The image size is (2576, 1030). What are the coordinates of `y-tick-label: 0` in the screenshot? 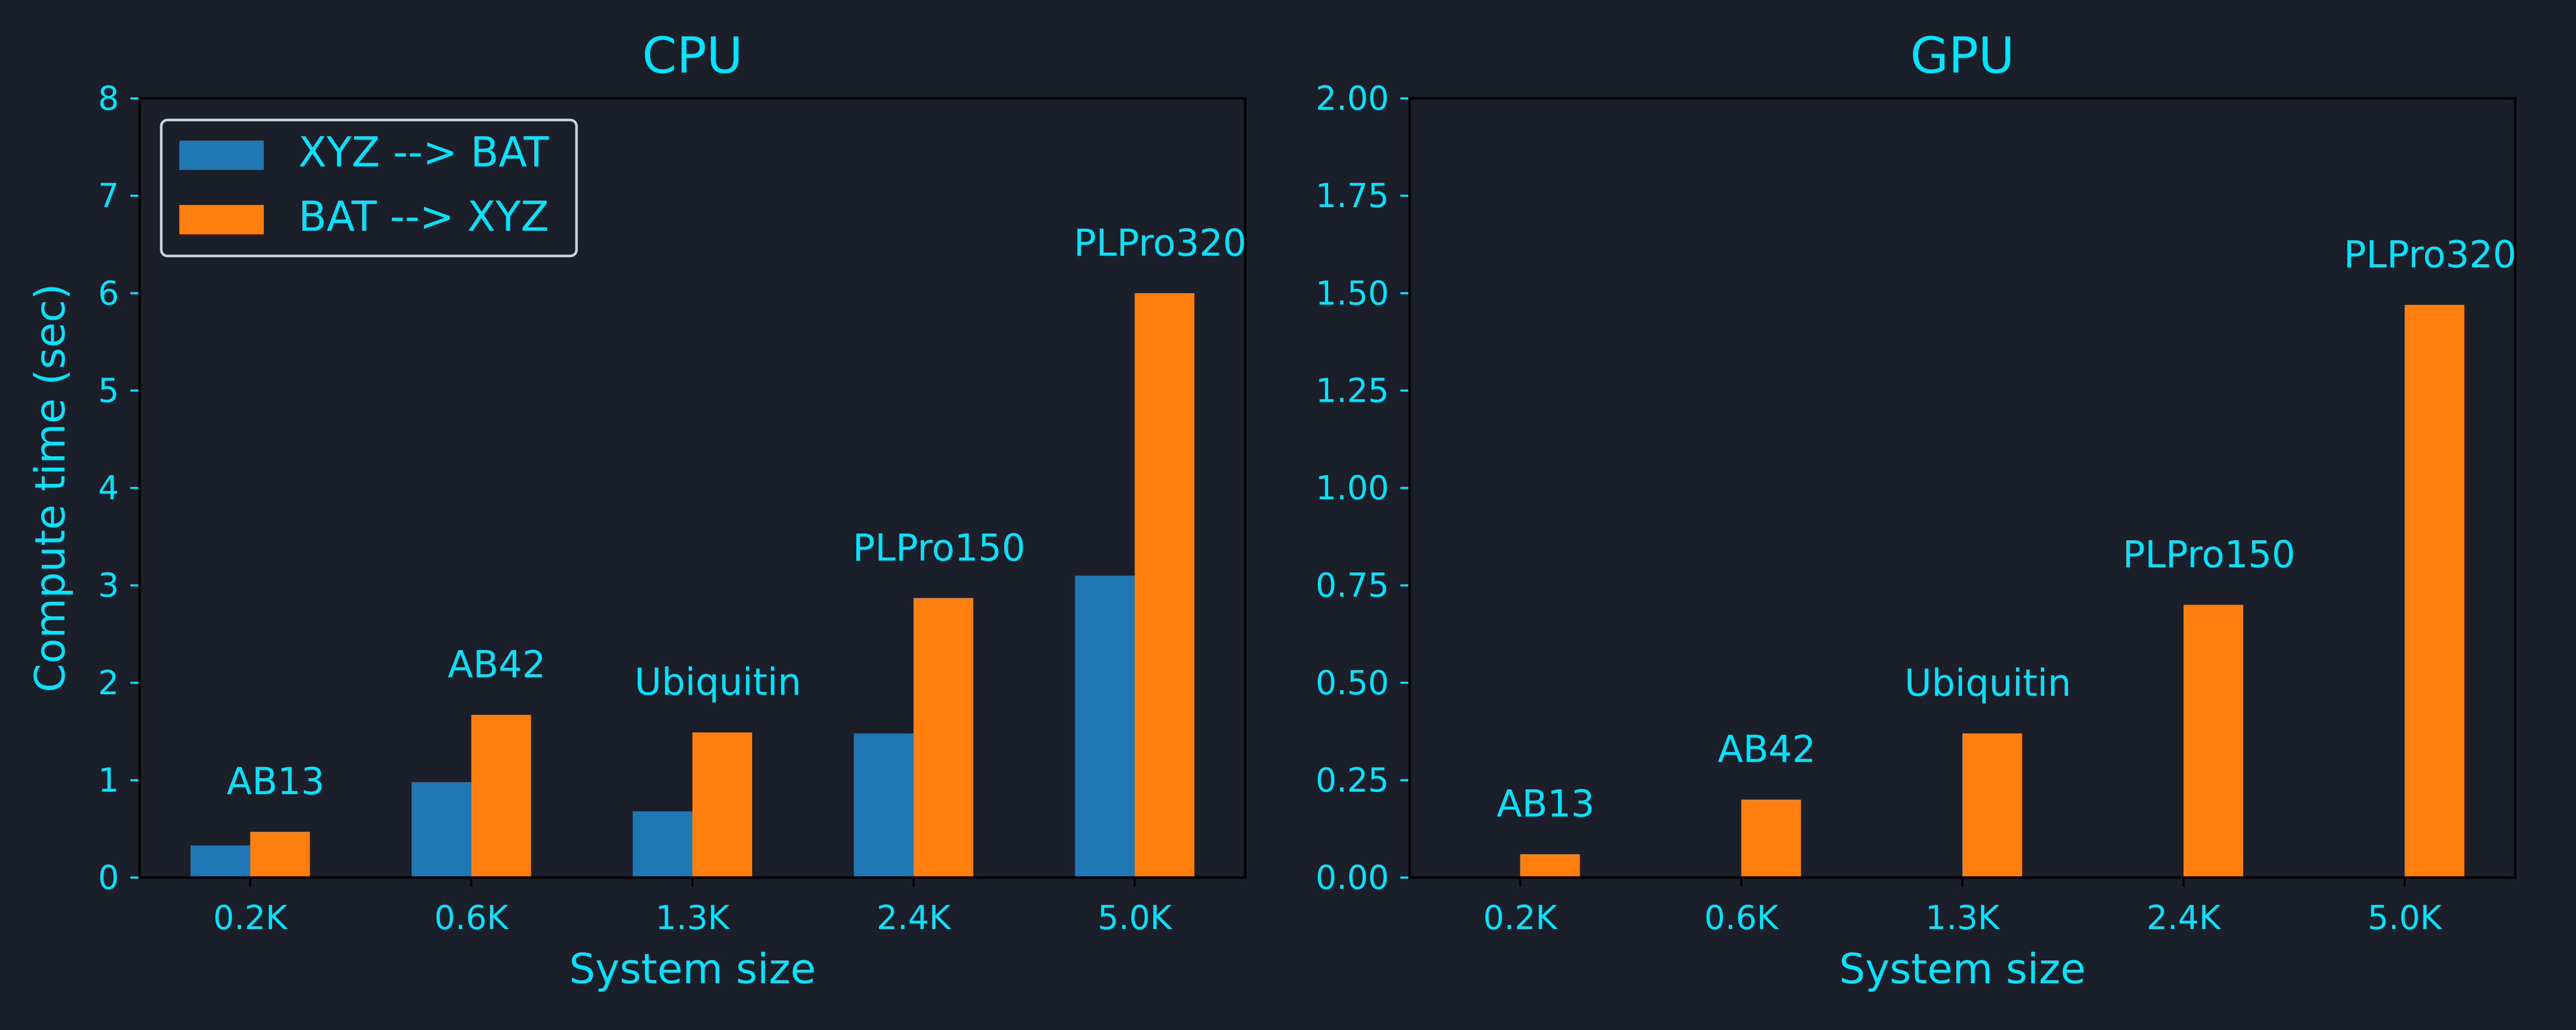 It's located at (108, 878).